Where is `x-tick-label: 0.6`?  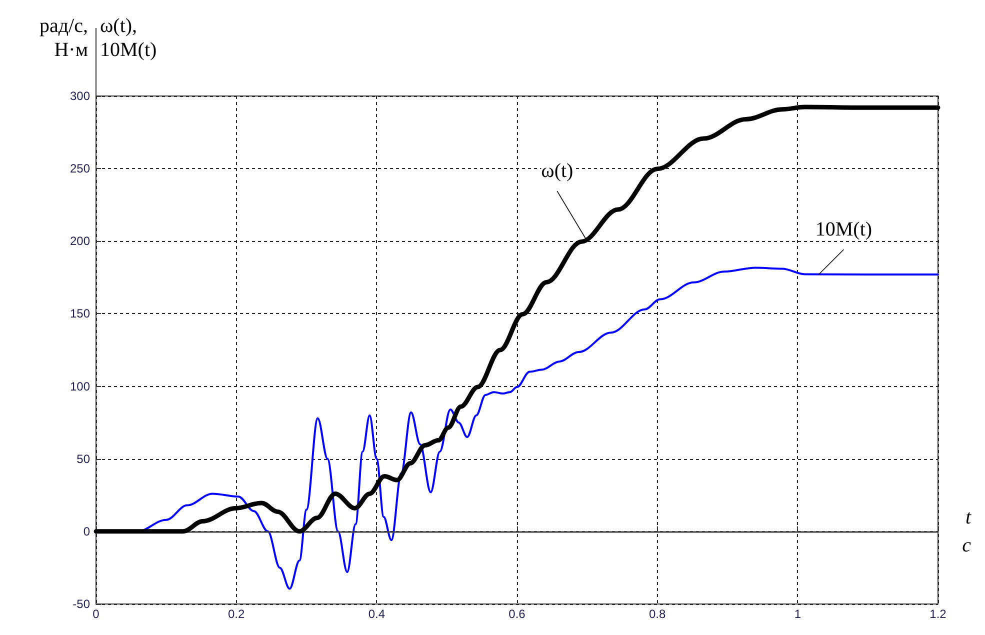 x-tick-label: 0.6 is located at coordinates (517, 614).